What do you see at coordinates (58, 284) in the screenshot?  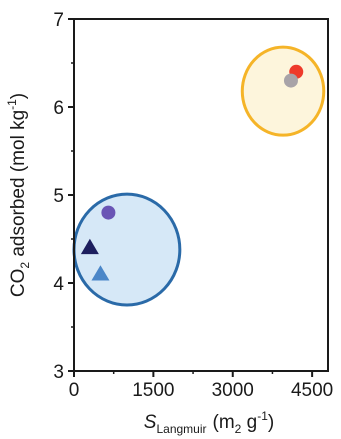 I see `y-tick-label-1: 4` at bounding box center [58, 284].